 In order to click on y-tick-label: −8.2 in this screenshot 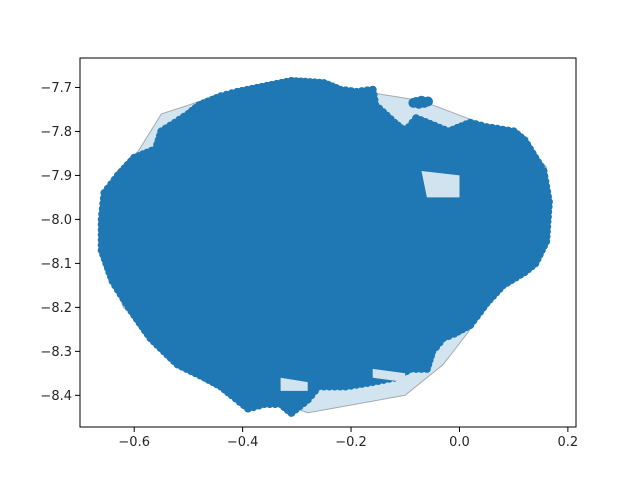, I will do `click(56, 308)`.